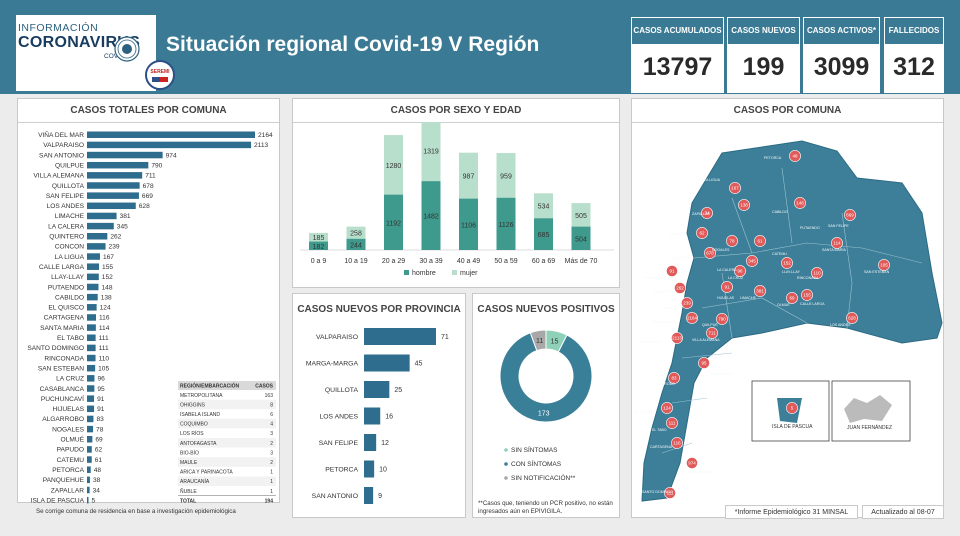 This screenshot has height=536, width=960. What do you see at coordinates (555, 342) in the screenshot?
I see `donut-value: 15` at bounding box center [555, 342].